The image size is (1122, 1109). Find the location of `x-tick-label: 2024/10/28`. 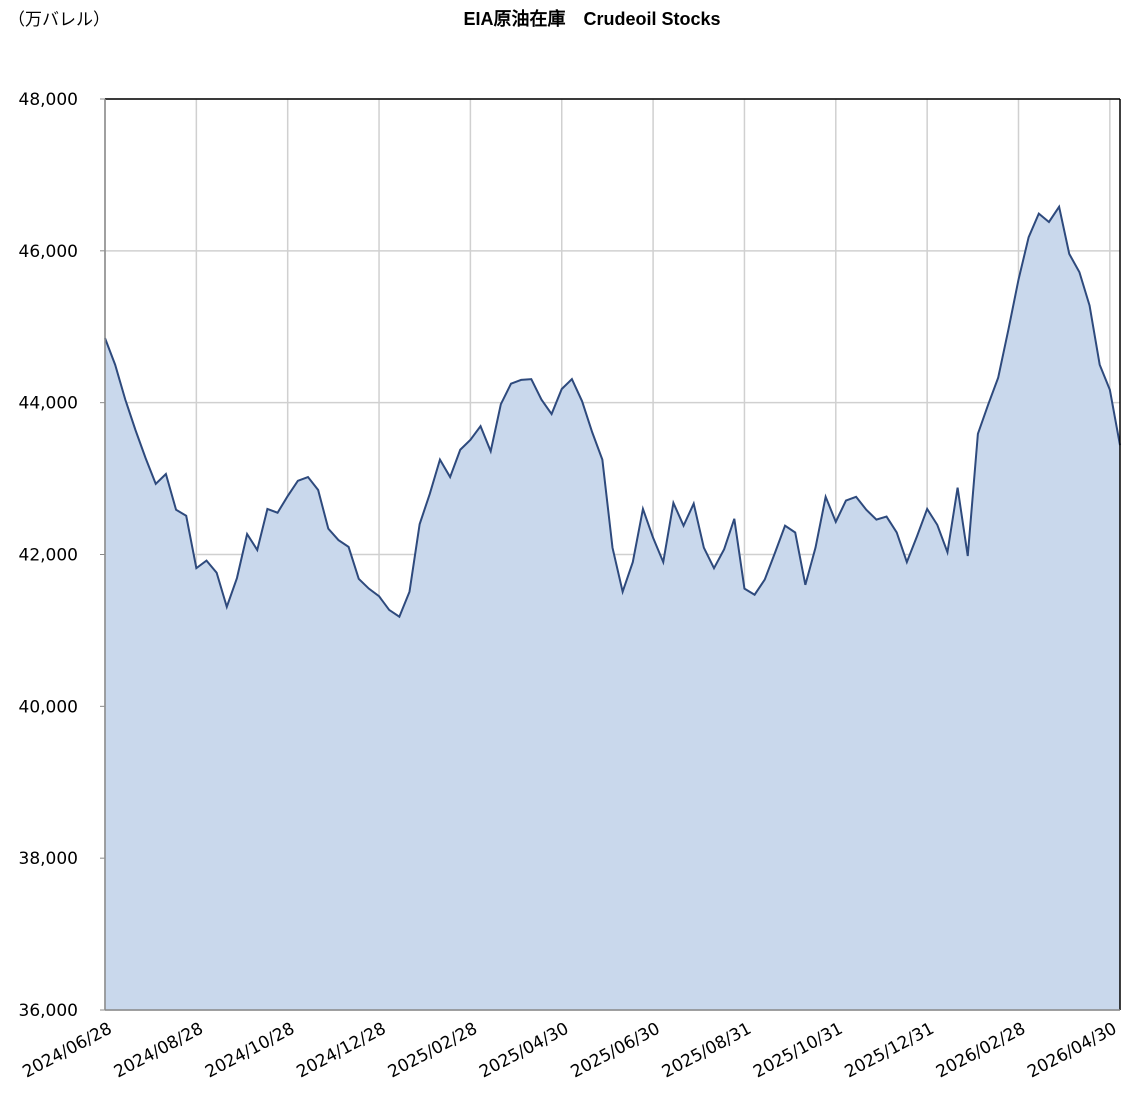

x-tick-label: 2024/10/28 is located at coordinates (250, 1051).